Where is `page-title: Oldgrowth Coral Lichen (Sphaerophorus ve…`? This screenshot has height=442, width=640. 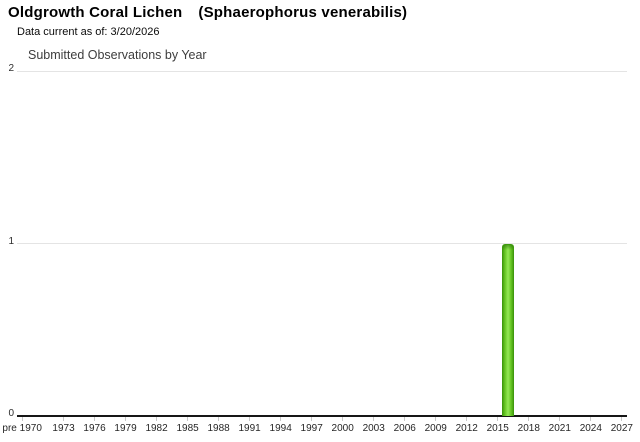 page-title: Oldgrowth Coral Lichen (Sphaerophorus ve… is located at coordinates (207, 12).